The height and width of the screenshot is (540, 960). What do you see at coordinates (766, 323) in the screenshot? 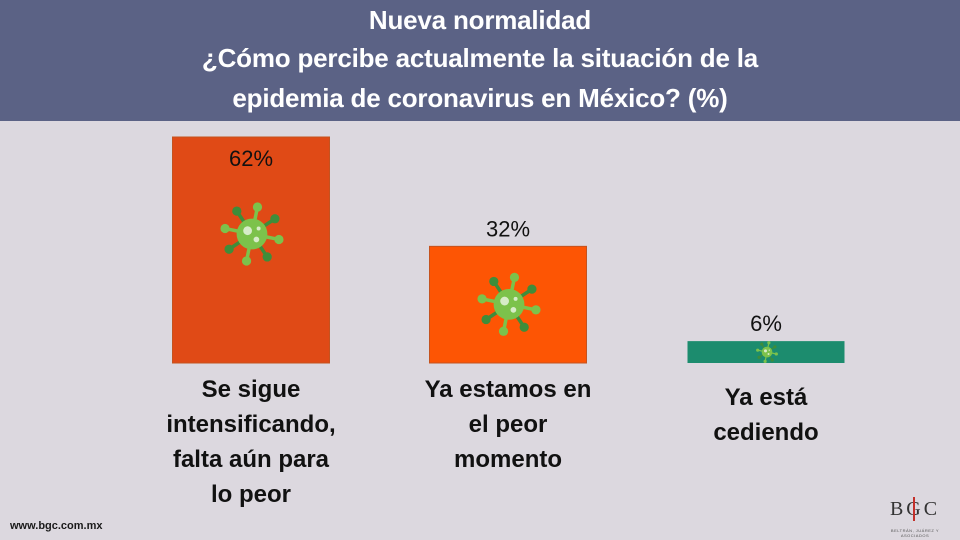
I see `data-label-3: 6%` at bounding box center [766, 323].